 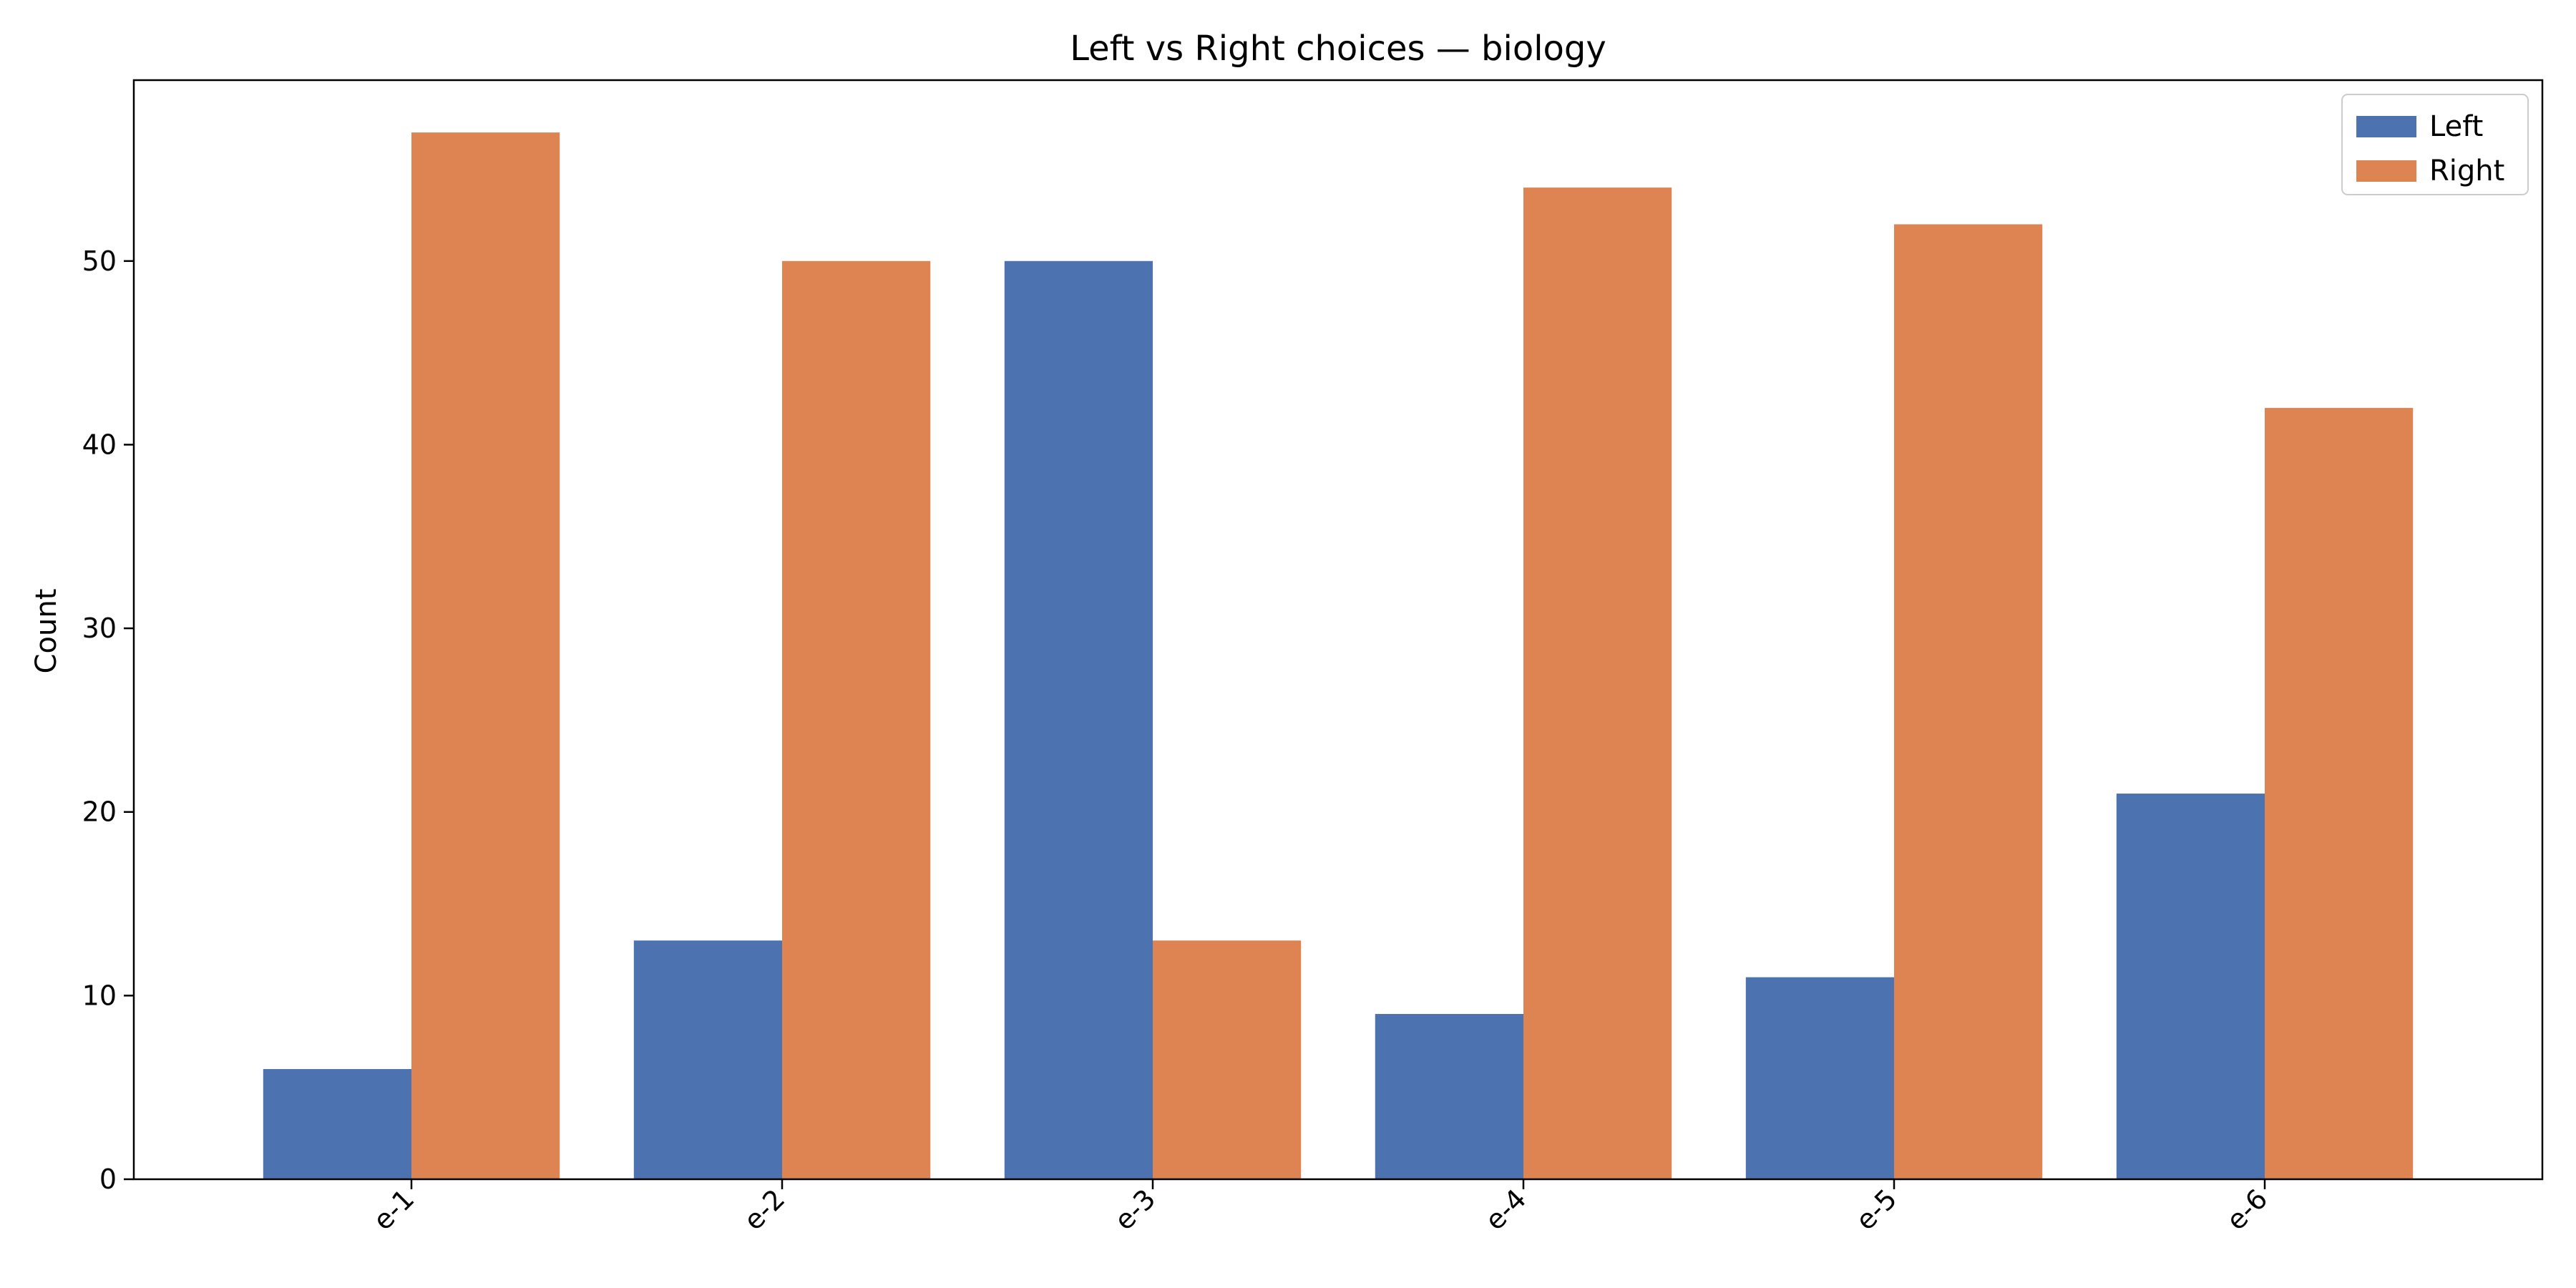 What do you see at coordinates (2246, 1209) in the screenshot?
I see `x-tick-label: e-6` at bounding box center [2246, 1209].